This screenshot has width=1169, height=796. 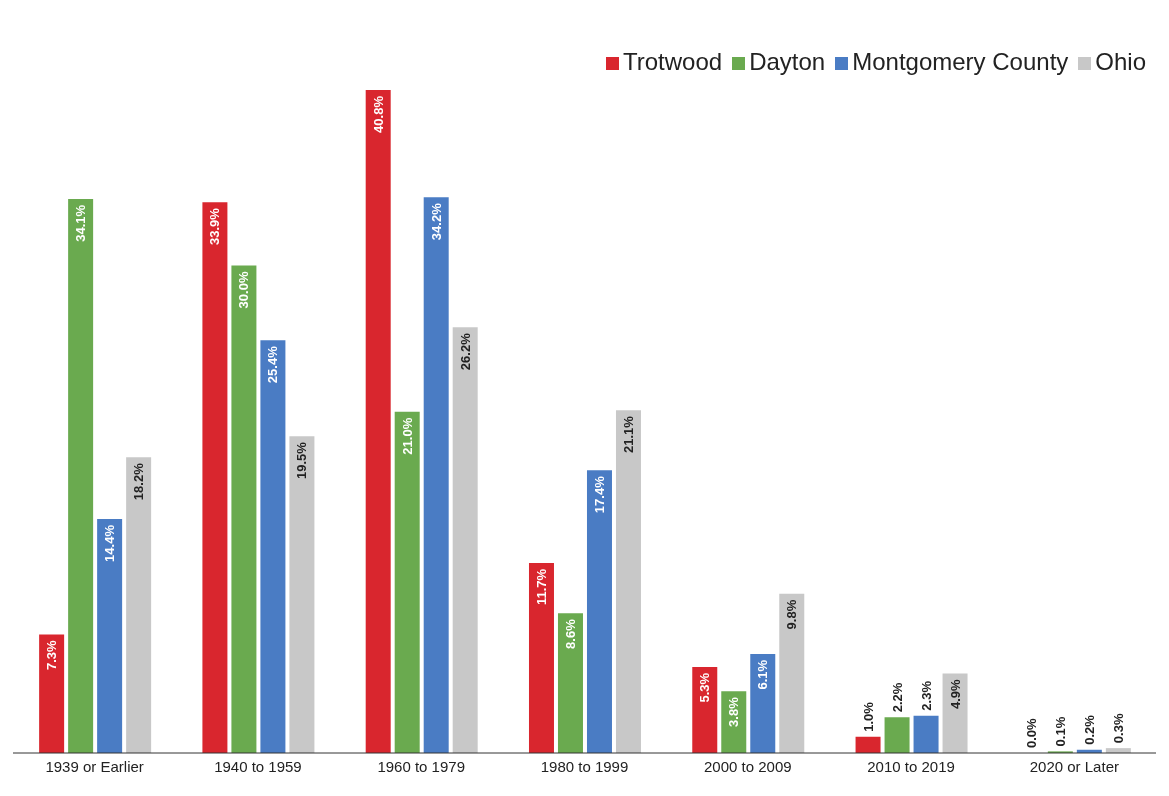 I want to click on x-tick-label: 2000 to 2009, so click(x=747, y=766).